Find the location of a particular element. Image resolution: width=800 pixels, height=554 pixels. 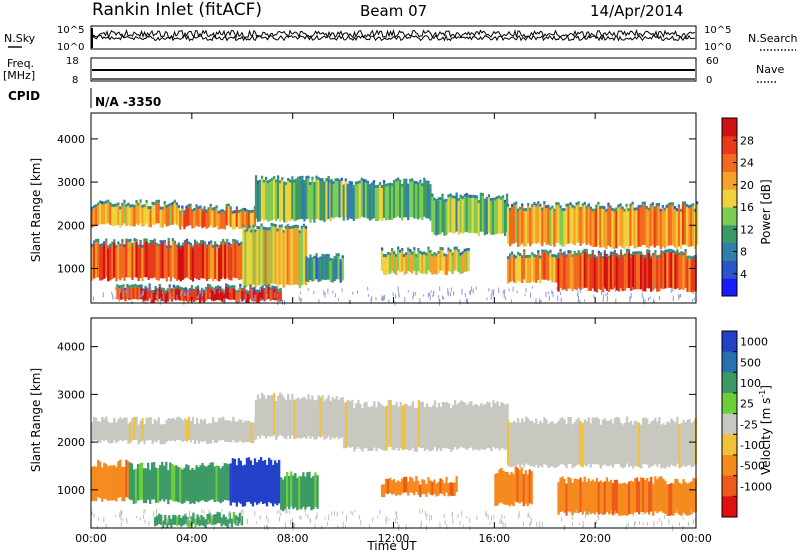

power-colorbar-tick-label: 28 is located at coordinates (747, 140).